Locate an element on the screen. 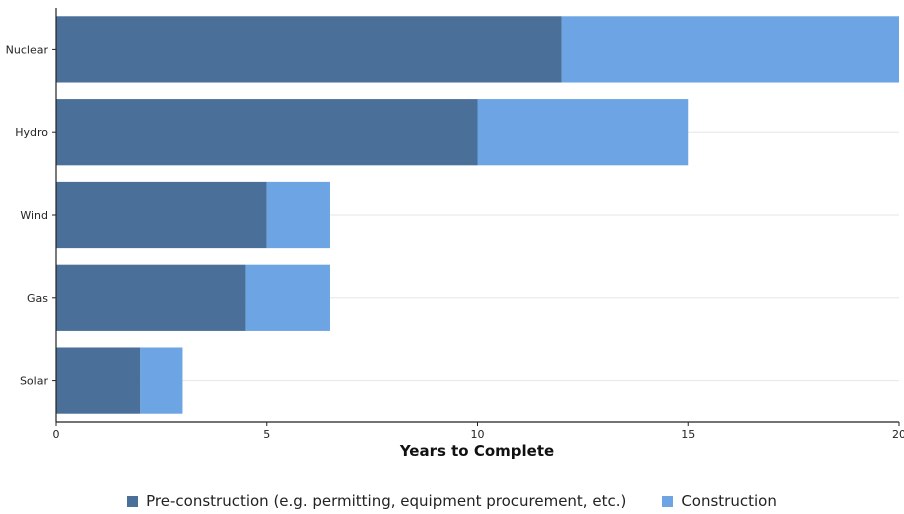 The image size is (904, 514). y-tick-label-solar: Solar is located at coordinates (34, 381).